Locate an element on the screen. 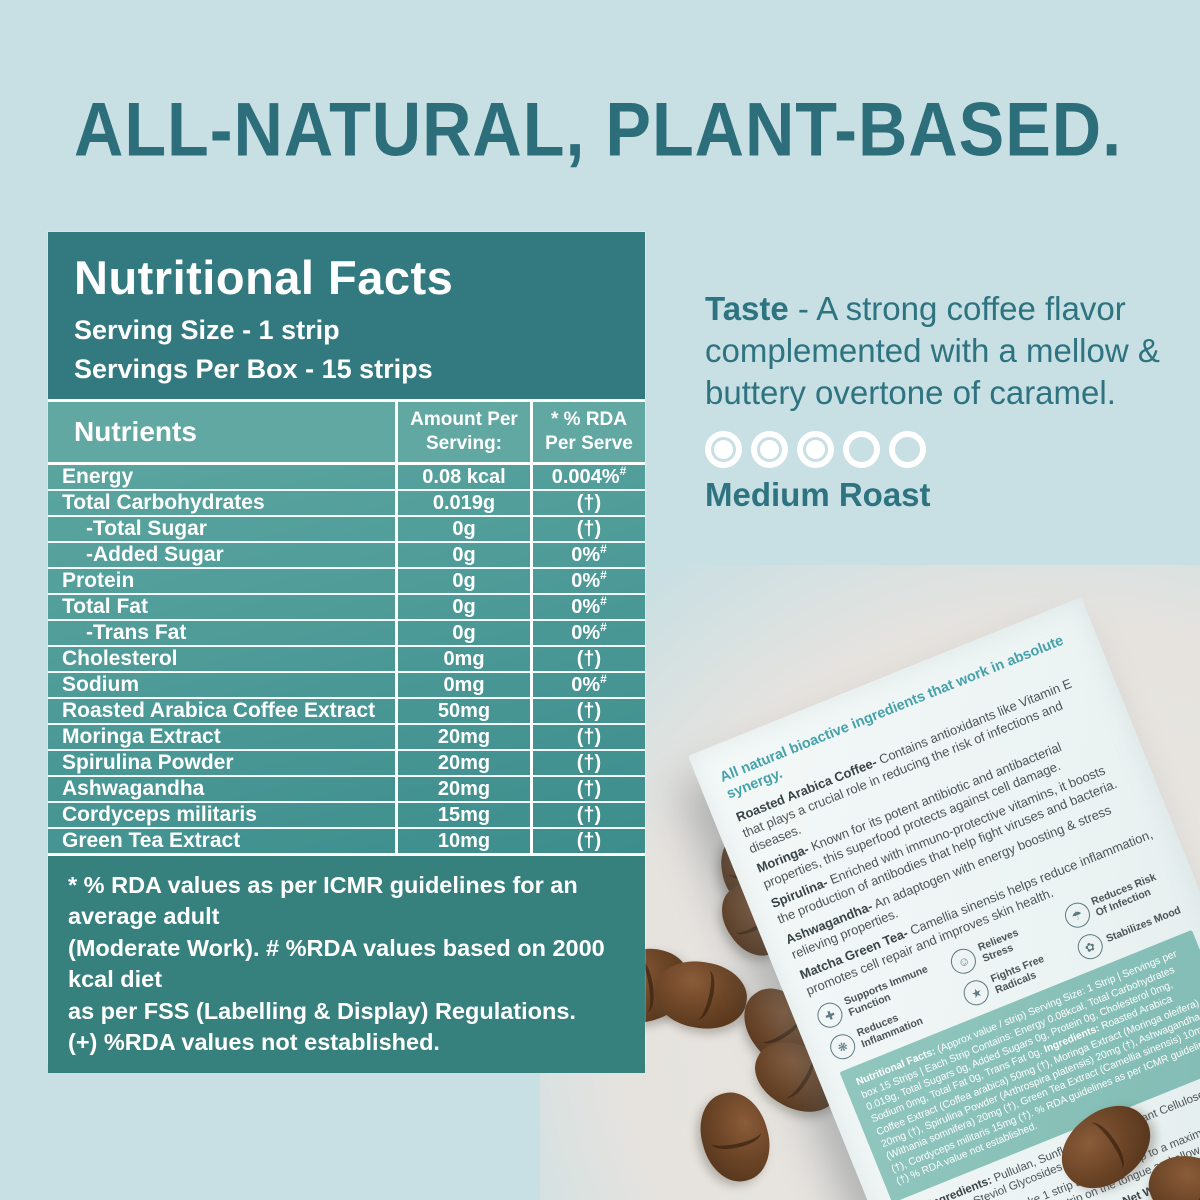  roast-level-label: Medium Roast is located at coordinates (818, 494).